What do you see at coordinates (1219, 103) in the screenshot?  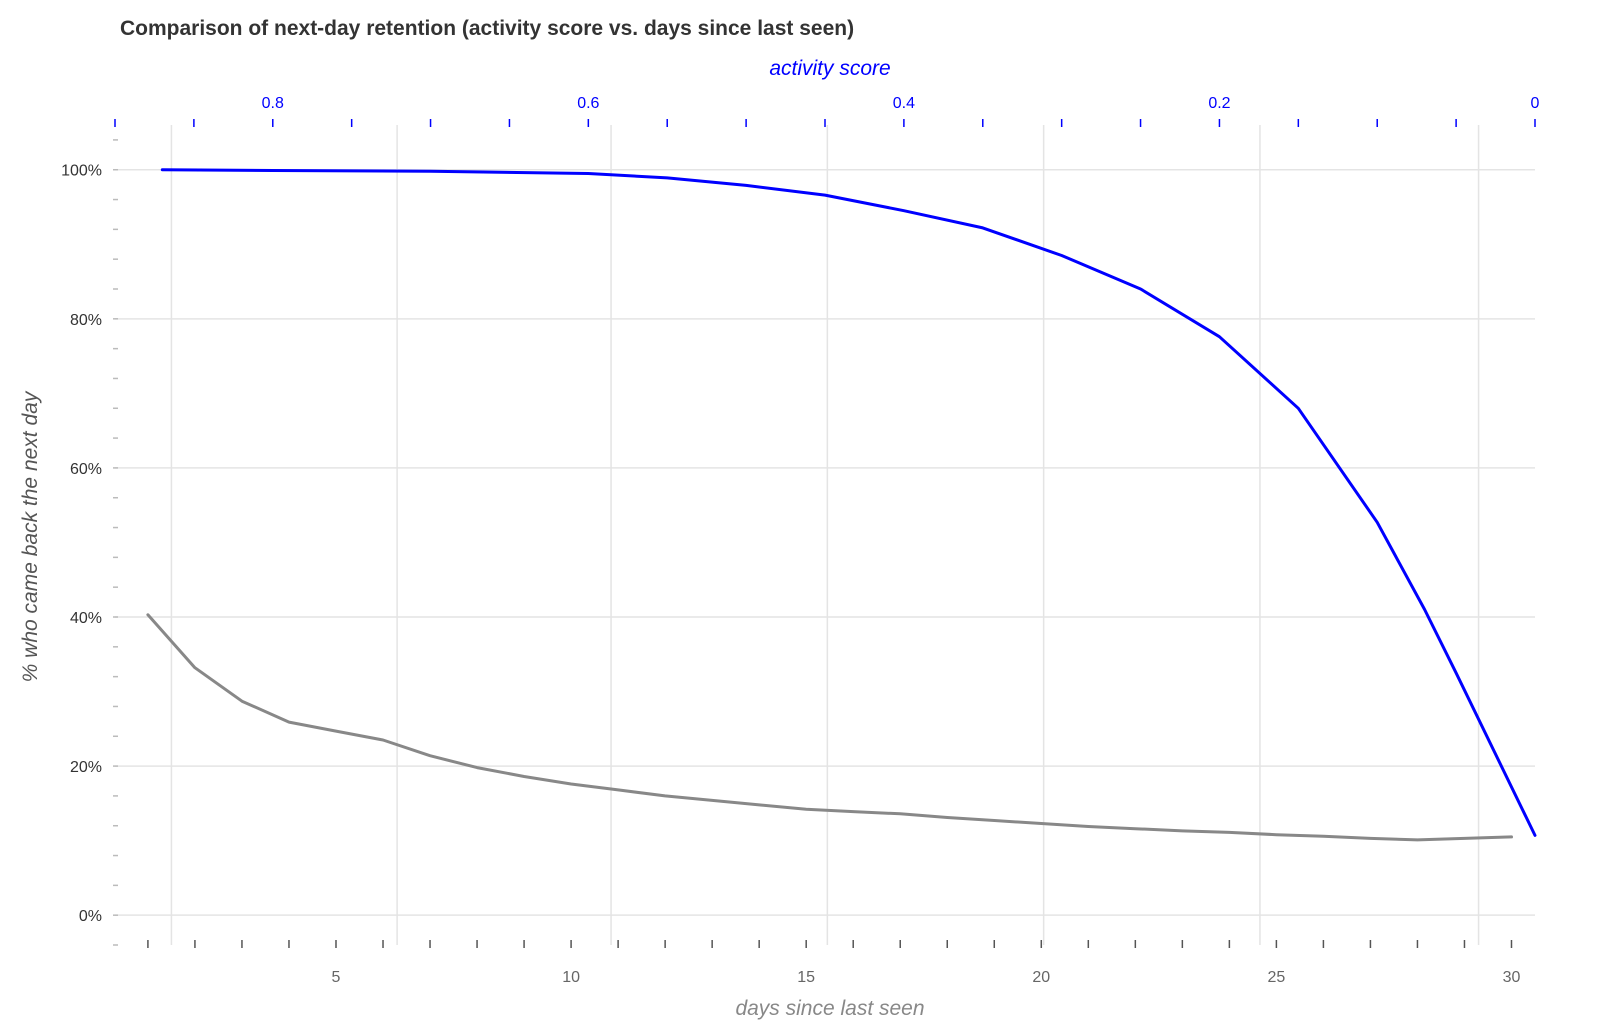 I see `x2-tick-label: 0.2` at bounding box center [1219, 103].